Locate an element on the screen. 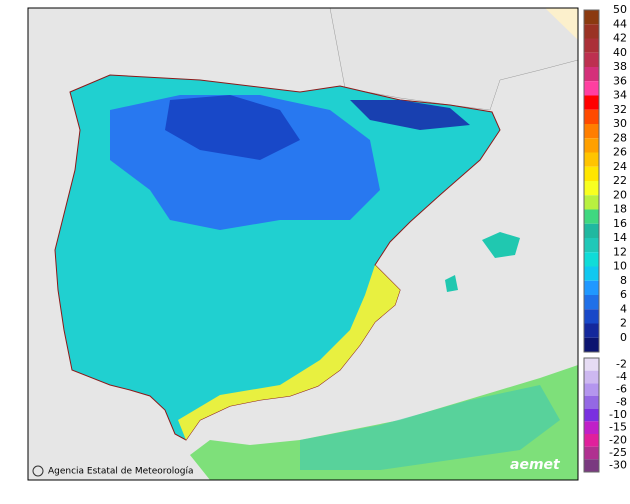  legend-label: -20 is located at coordinates (618, 439).